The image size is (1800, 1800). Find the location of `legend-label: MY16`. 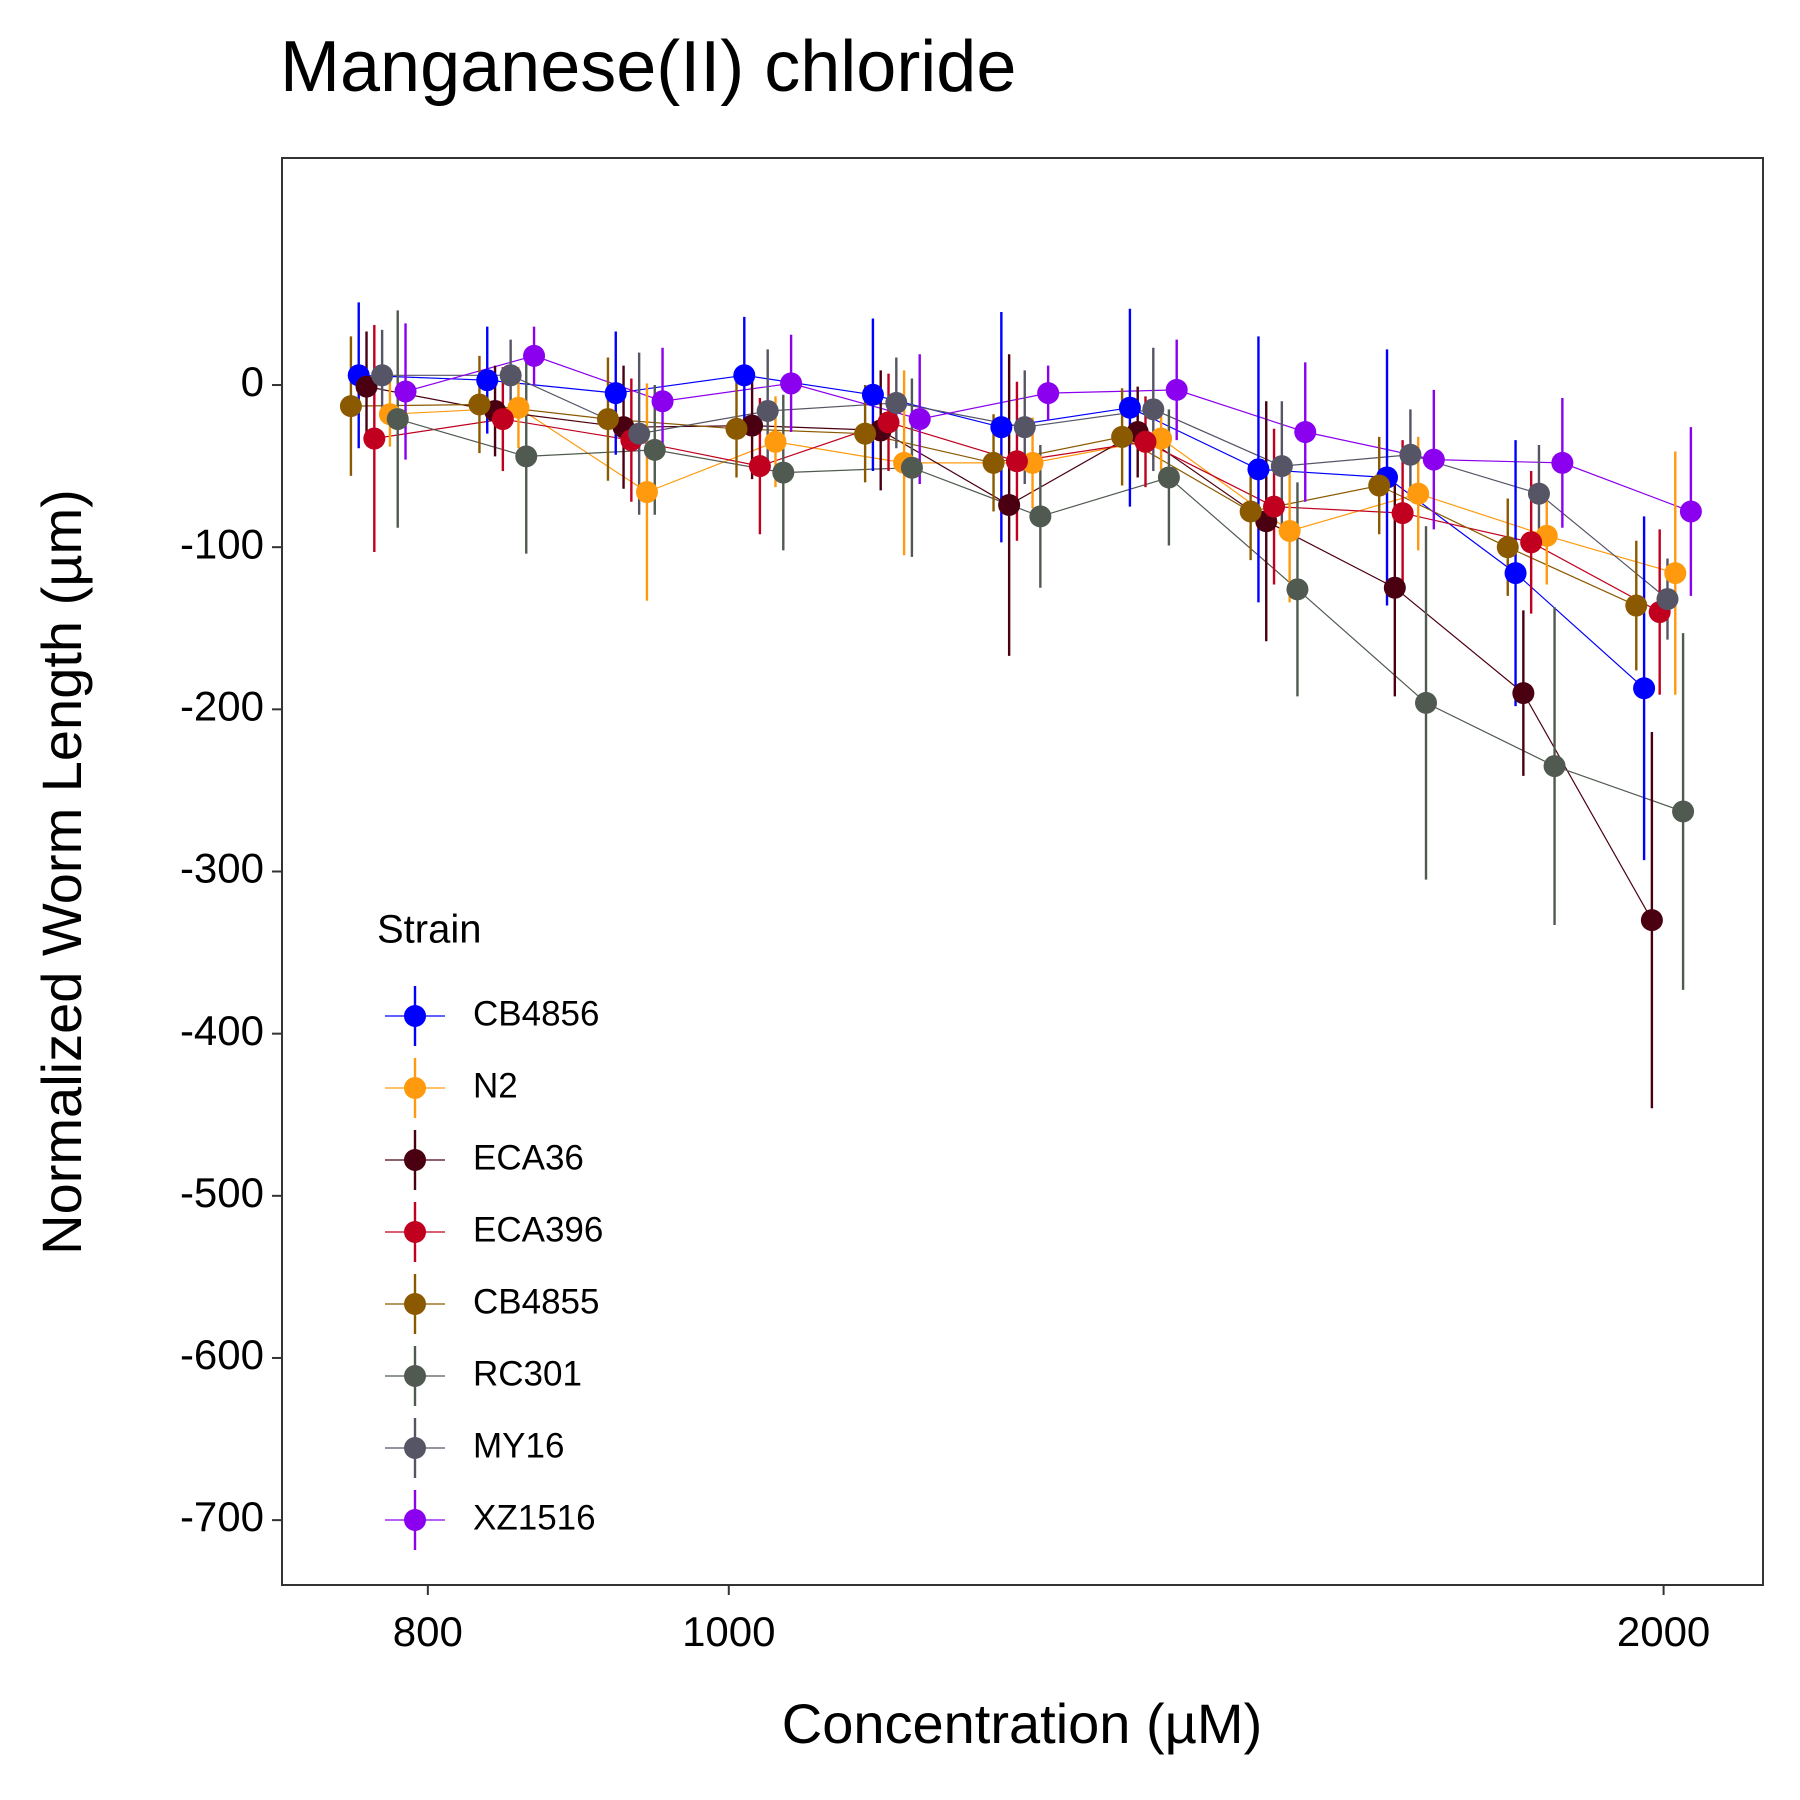

legend-label: MY16 is located at coordinates (518, 1445).